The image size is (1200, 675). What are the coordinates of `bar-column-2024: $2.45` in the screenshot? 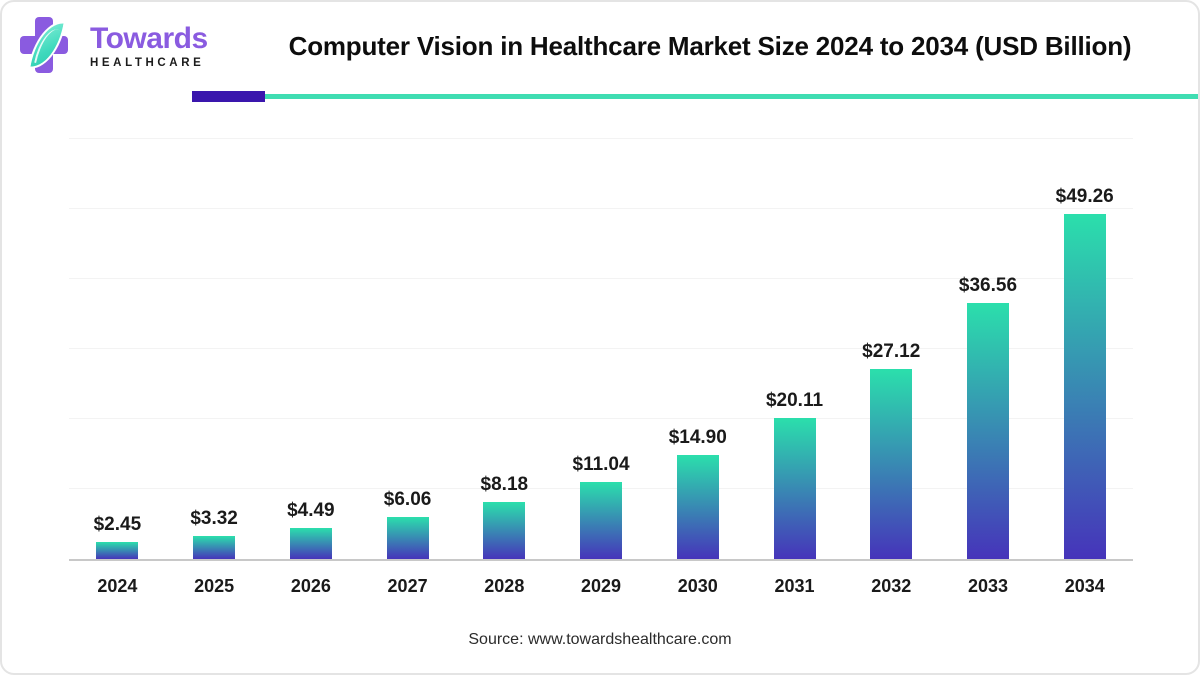 It's located at (117, 349).